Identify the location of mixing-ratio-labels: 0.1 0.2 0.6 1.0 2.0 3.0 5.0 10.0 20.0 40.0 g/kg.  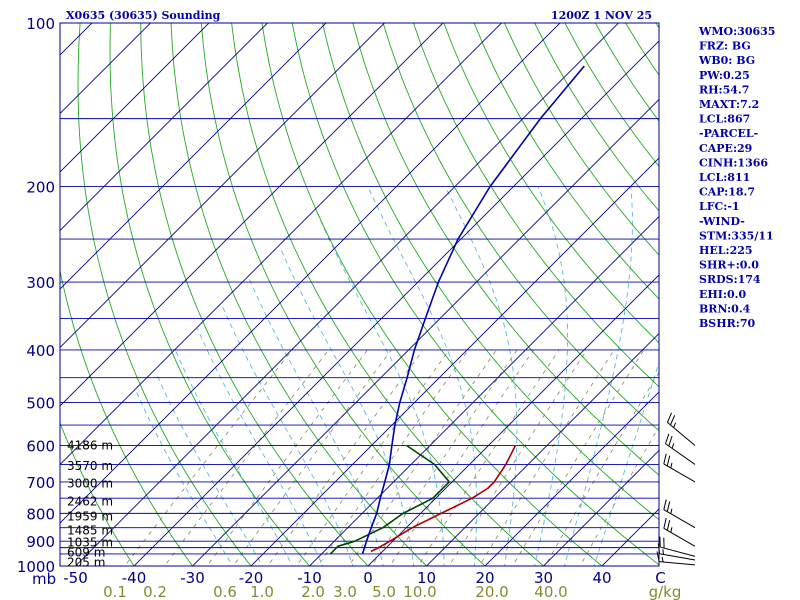
(392, 591).